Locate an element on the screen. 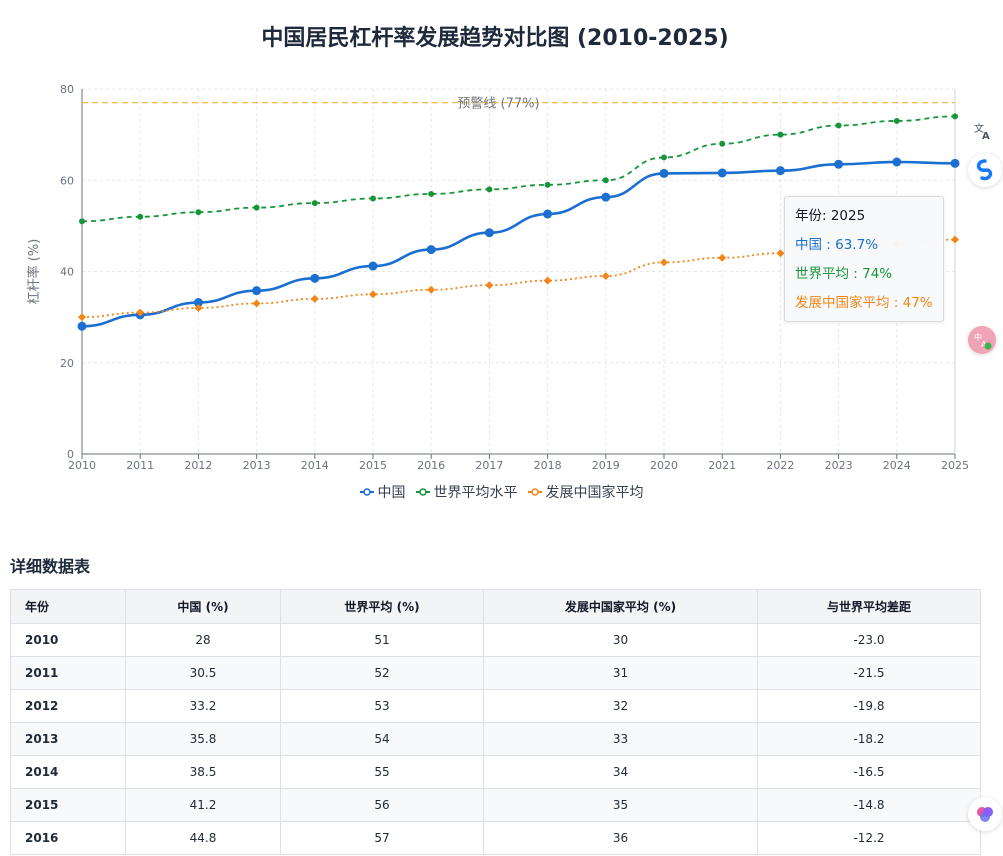  chart-title: 中国居民杠杆率发展趋势对比图 (2010-2025) is located at coordinates (495, 38).